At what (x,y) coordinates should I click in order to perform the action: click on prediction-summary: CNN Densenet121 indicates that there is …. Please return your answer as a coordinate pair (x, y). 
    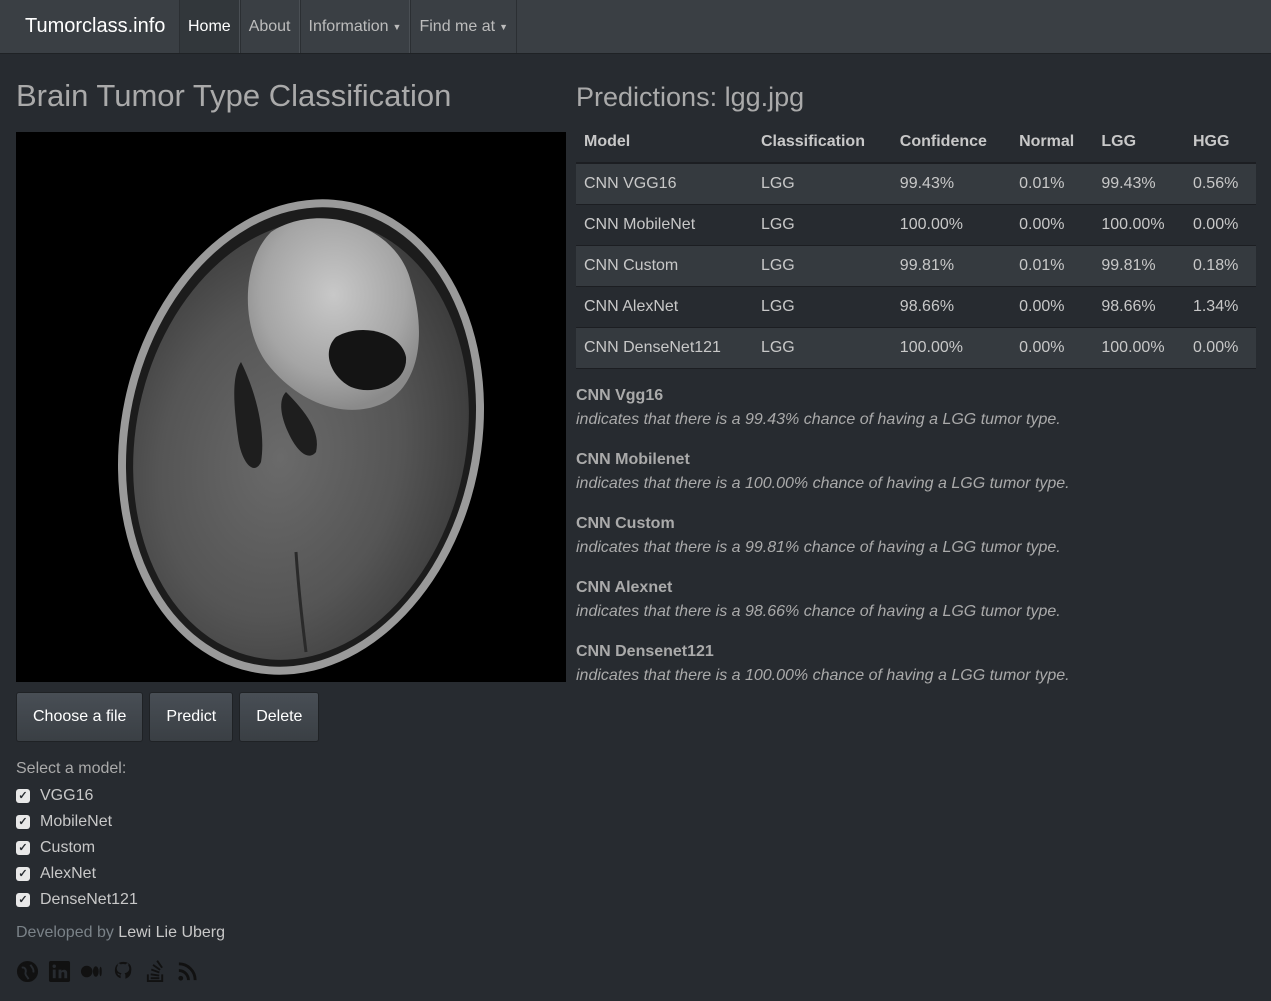
    Looking at the image, I should click on (916, 674).